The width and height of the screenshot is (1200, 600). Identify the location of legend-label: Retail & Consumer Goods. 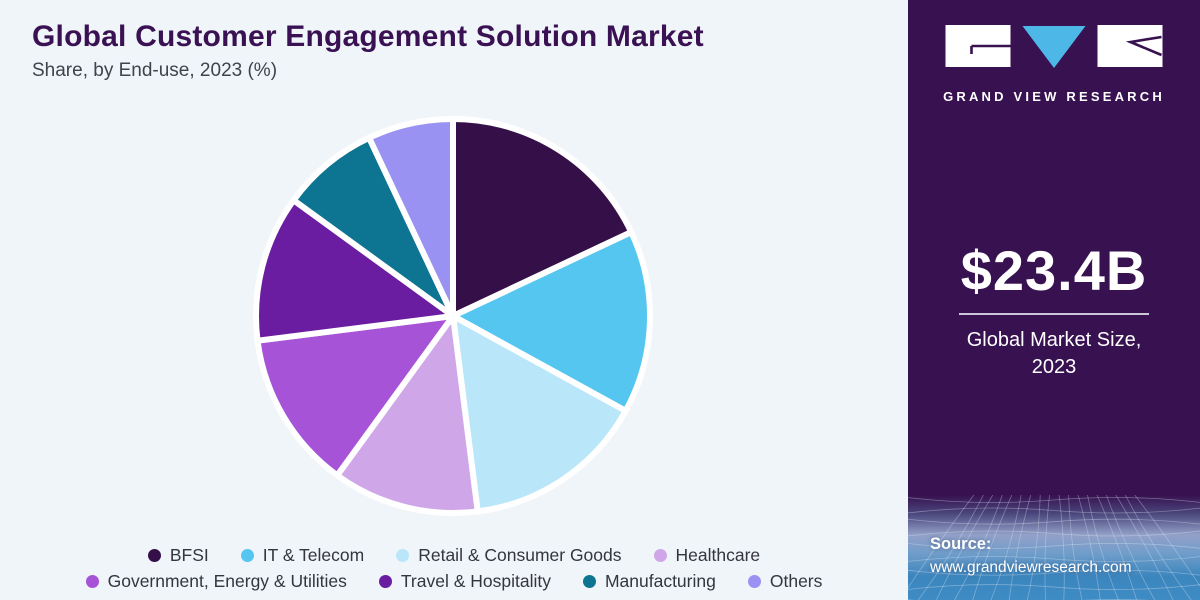
(520, 555).